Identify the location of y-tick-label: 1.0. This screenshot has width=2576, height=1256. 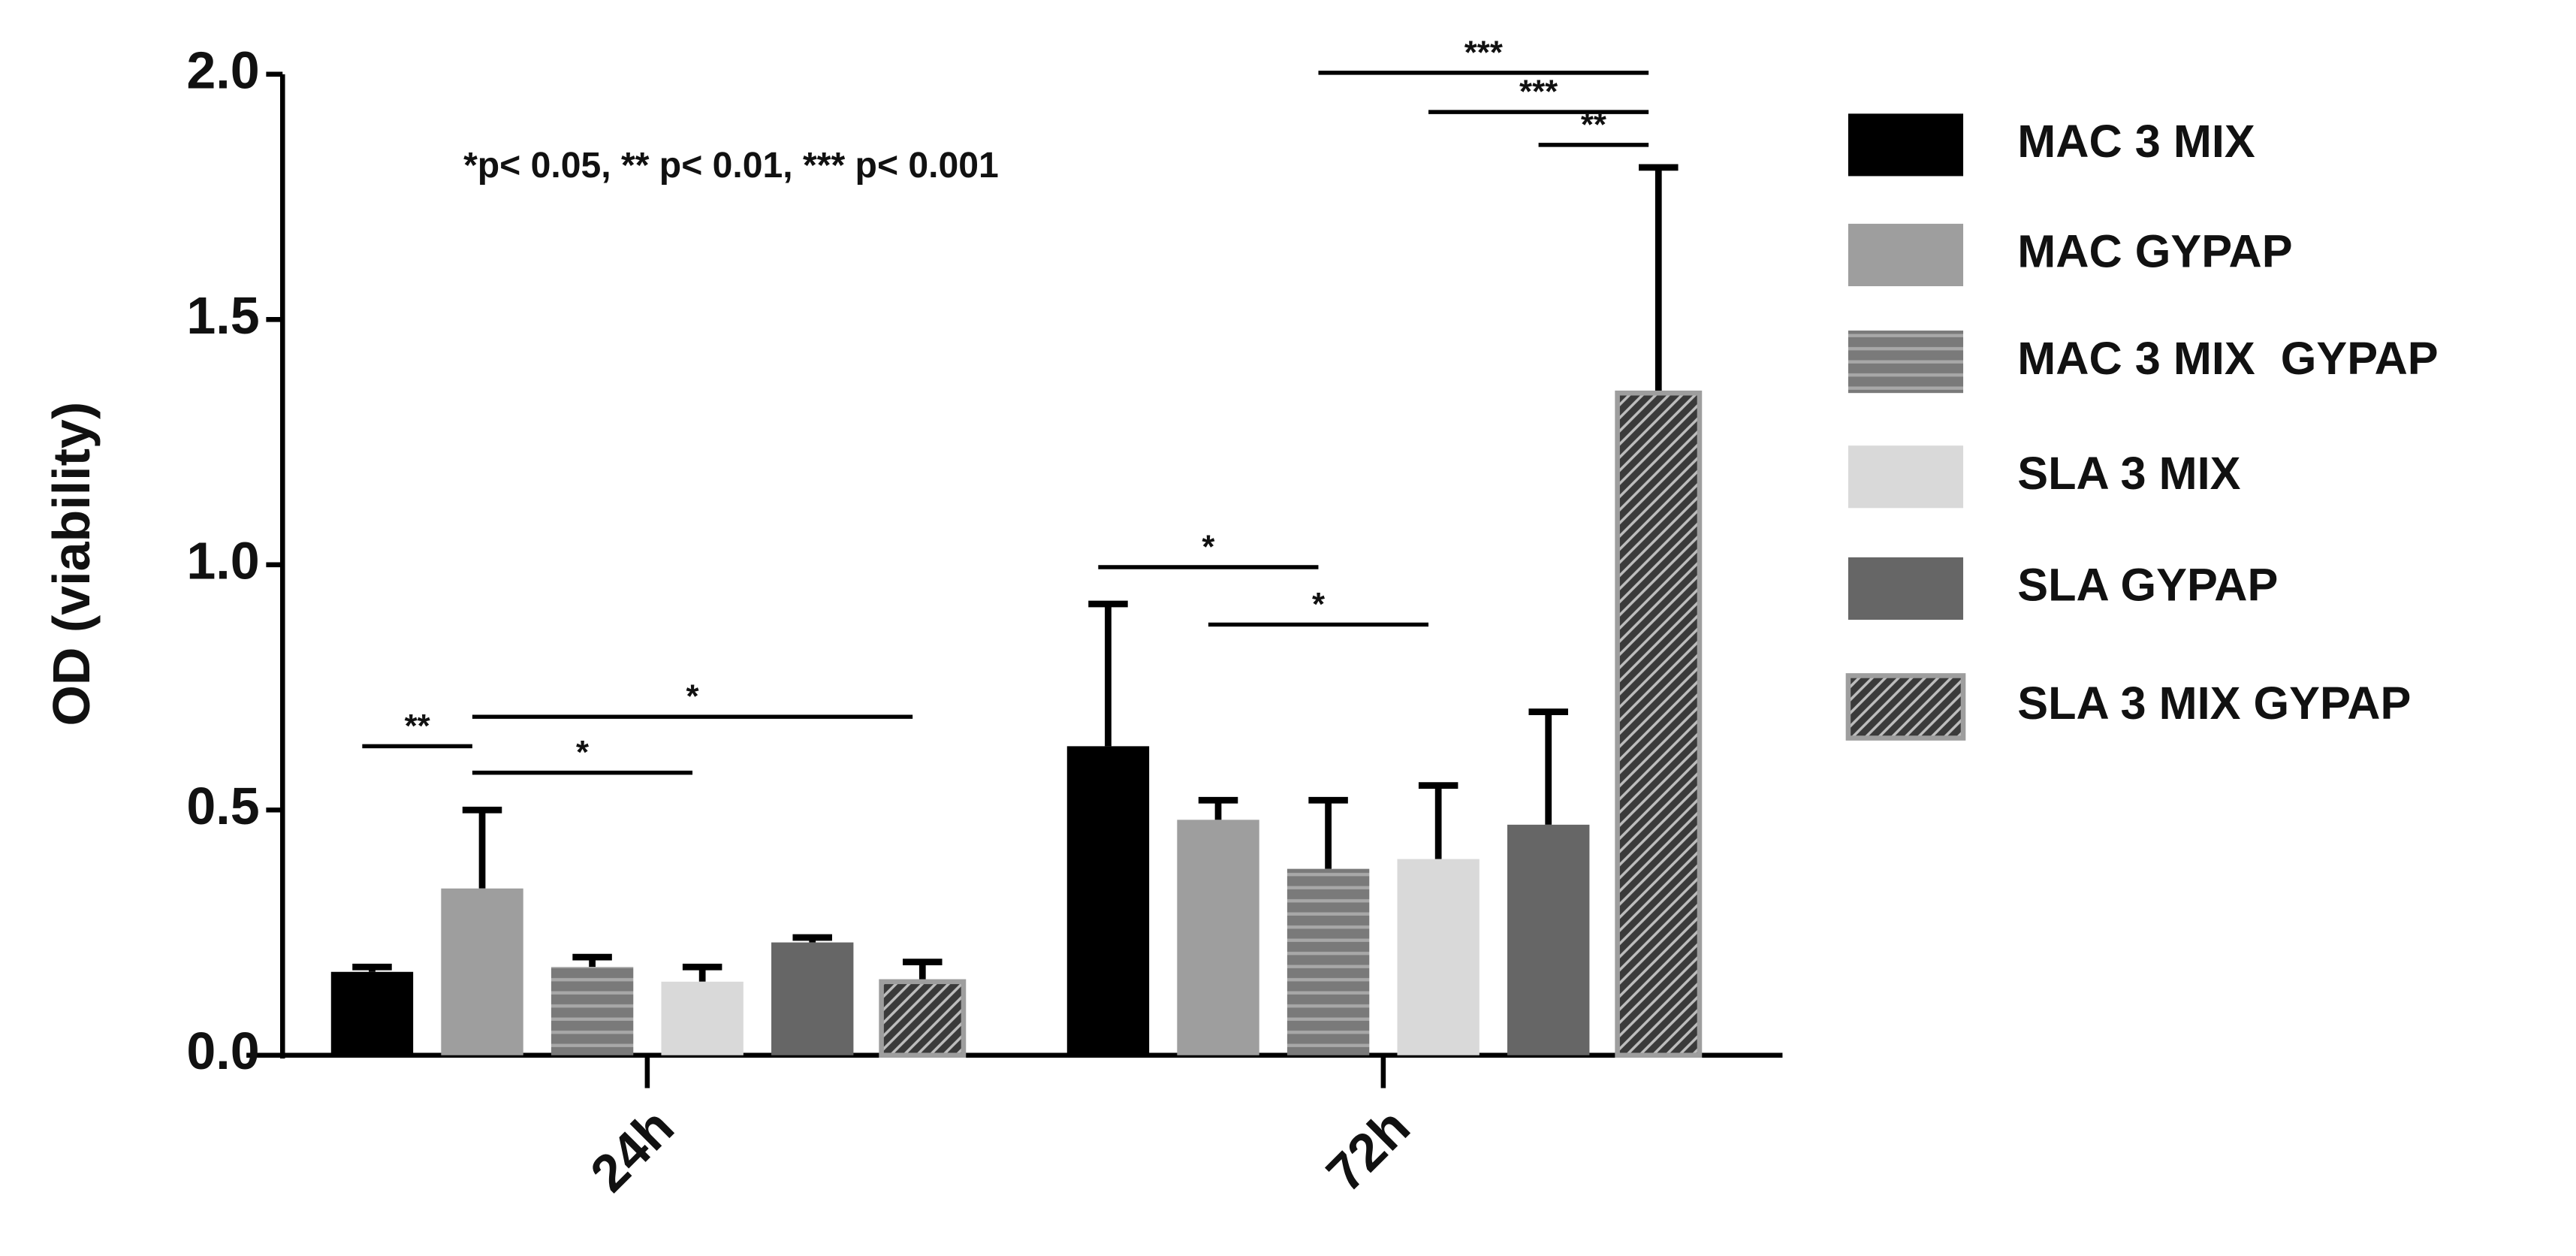
(222, 560).